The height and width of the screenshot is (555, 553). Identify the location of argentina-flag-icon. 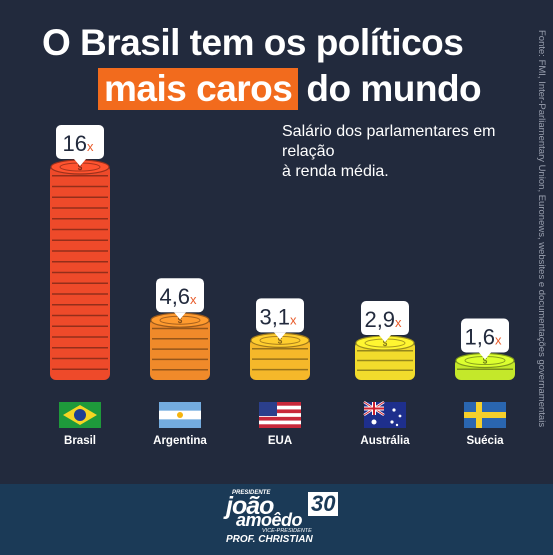
(180, 415).